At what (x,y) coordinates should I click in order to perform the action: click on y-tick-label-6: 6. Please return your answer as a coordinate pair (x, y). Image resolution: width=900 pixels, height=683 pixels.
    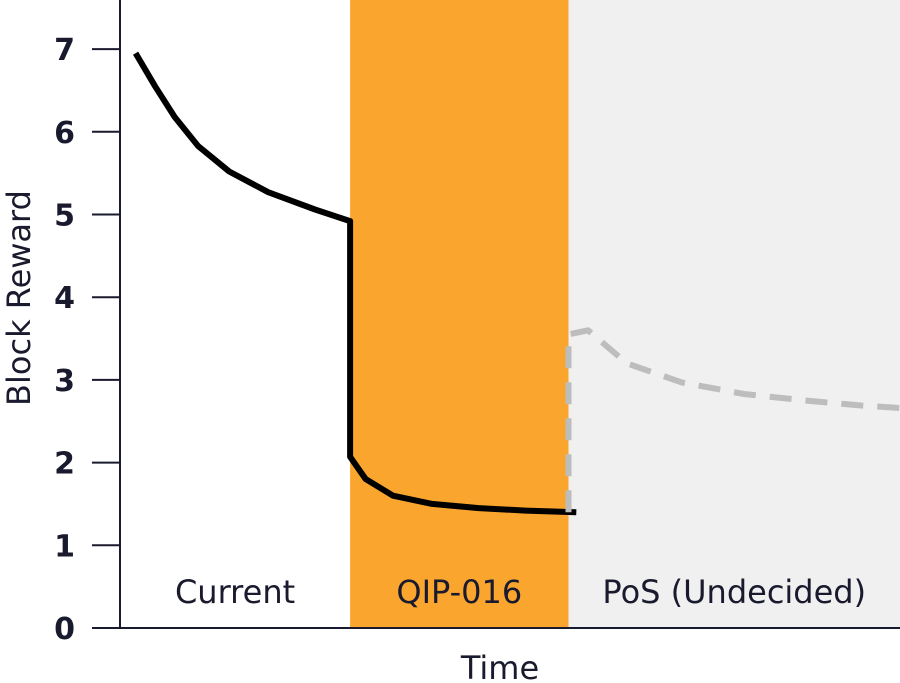
    Looking at the image, I should click on (64, 133).